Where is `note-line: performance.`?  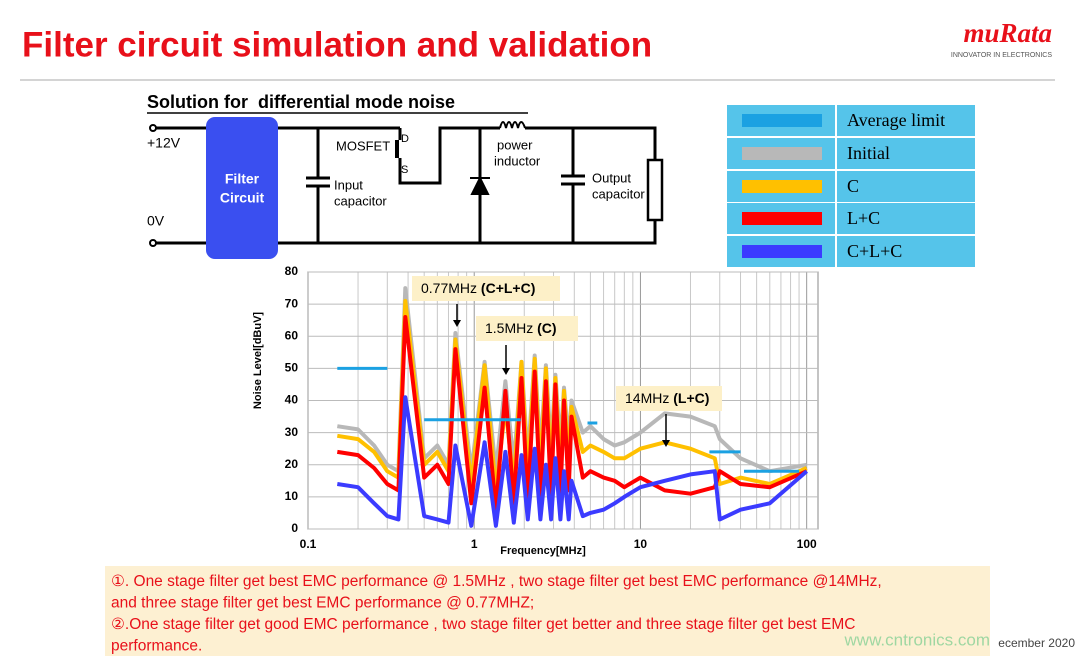 note-line: performance. is located at coordinates (156, 646).